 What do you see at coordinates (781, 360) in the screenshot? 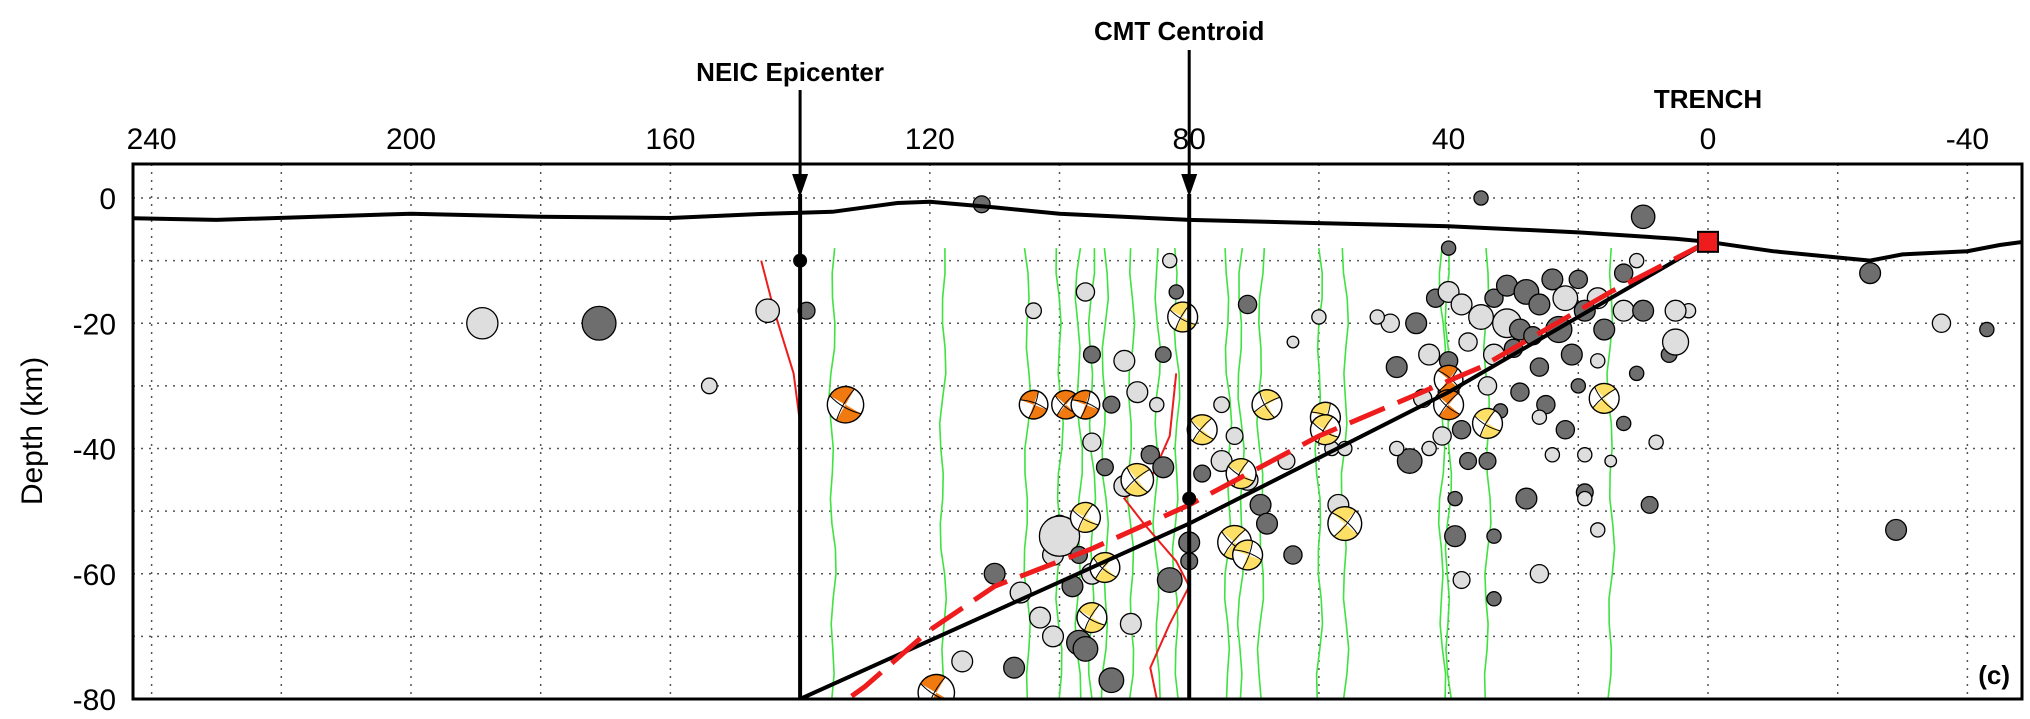
I see `red-profile` at bounding box center [781, 360].